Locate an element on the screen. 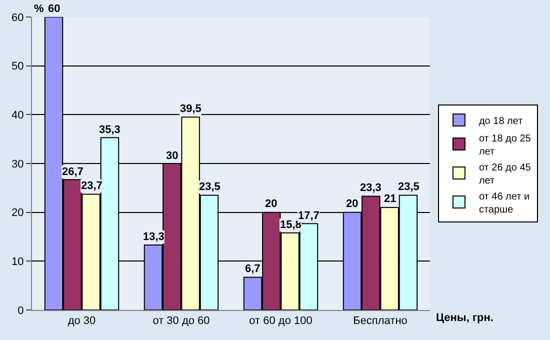  data-label: 35,3 is located at coordinates (109, 130).